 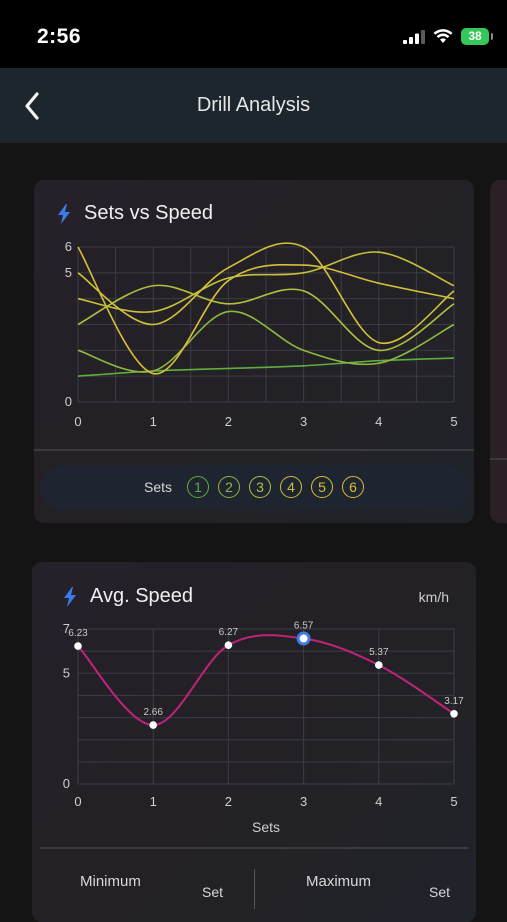 What do you see at coordinates (68, 246) in the screenshot?
I see `y-tick-label: 6` at bounding box center [68, 246].